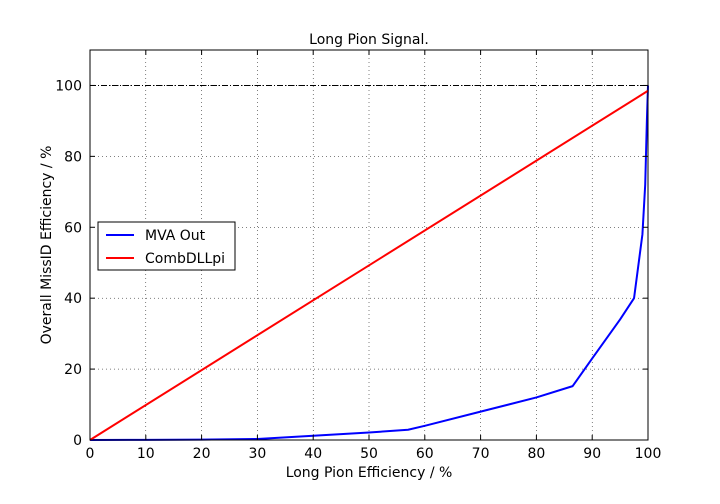  What do you see at coordinates (90, 454) in the screenshot?
I see `x-tick-label: 0` at bounding box center [90, 454].